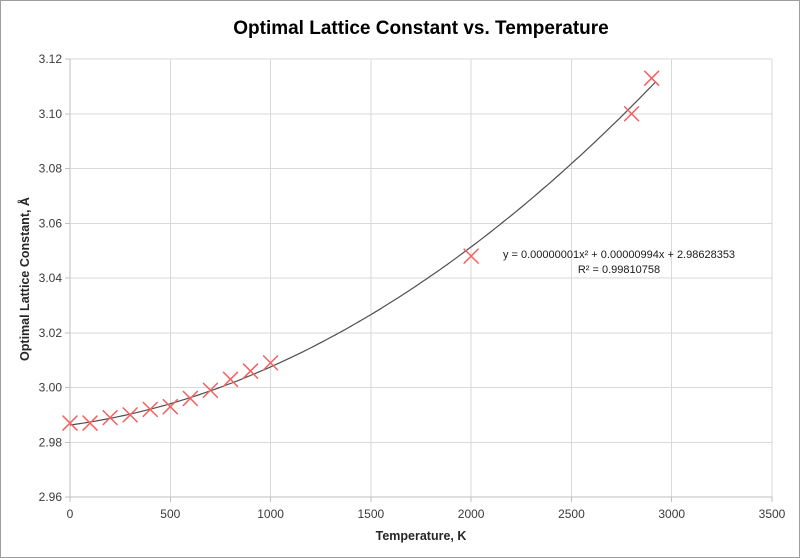 The width and height of the screenshot is (800, 558). I want to click on y-tick-label: 3.06, so click(51, 223).